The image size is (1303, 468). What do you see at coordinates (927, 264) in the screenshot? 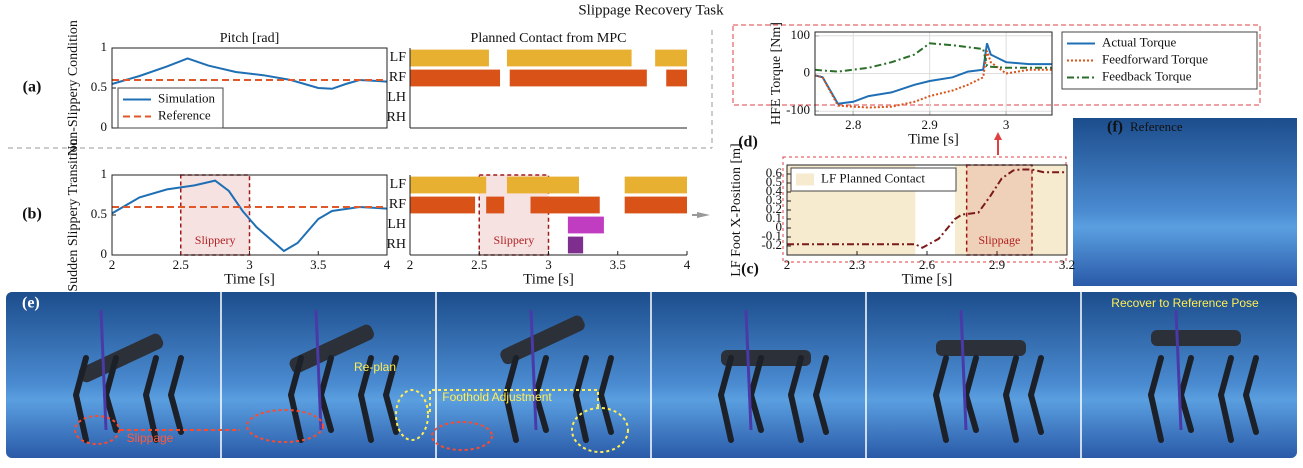
I see `x-tick-label: 2.6` at bounding box center [927, 264].